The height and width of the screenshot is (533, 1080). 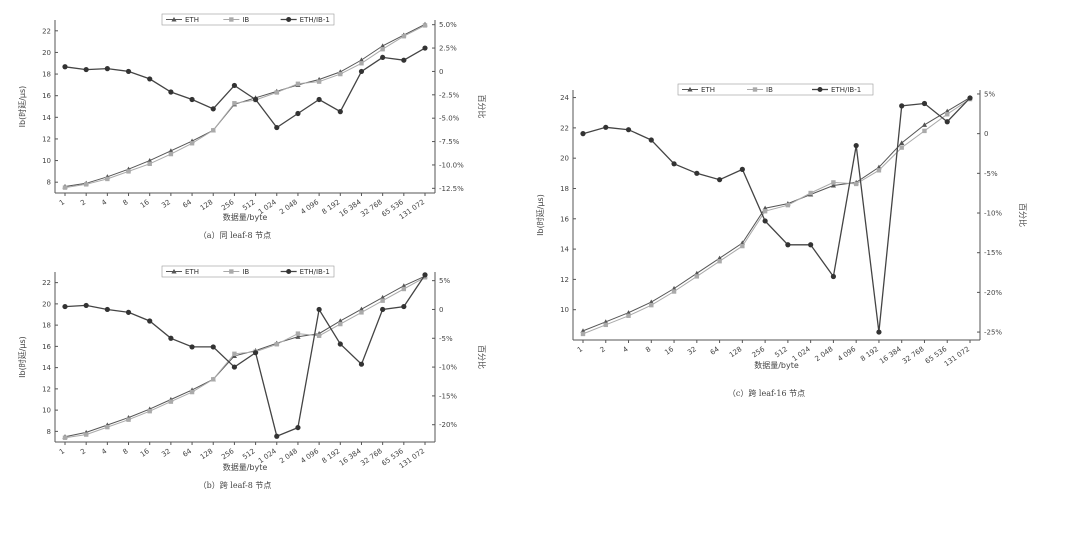 I want to click on x-tick-label: 8 192, so click(x=869, y=354).